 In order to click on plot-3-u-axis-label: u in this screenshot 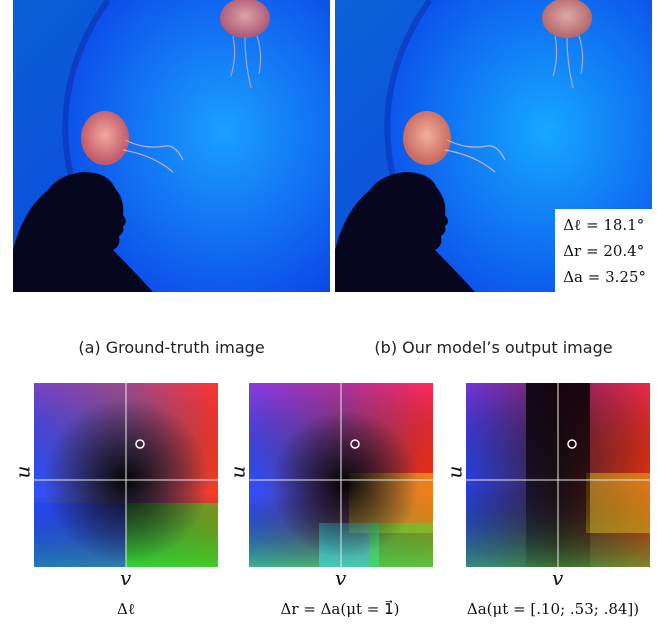, I will do `click(454, 472)`.